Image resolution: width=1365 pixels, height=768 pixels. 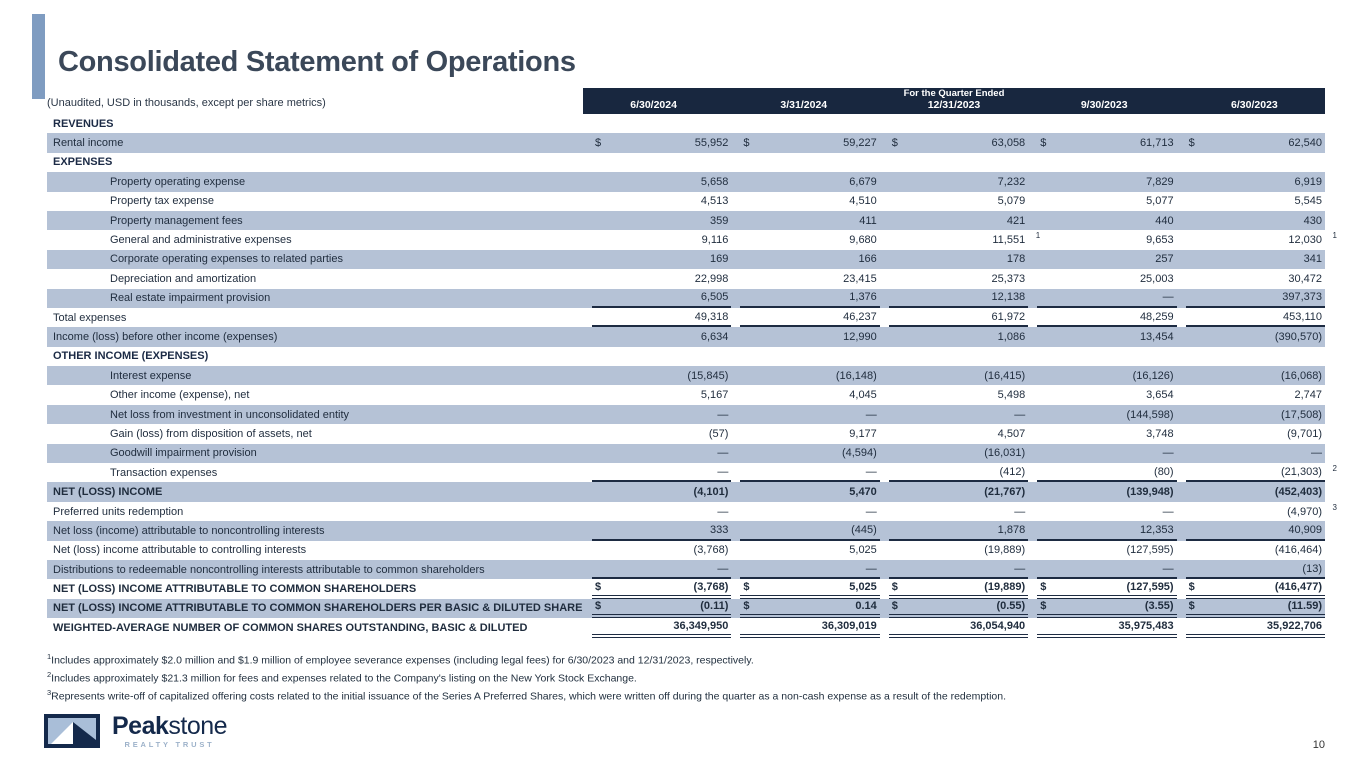 What do you see at coordinates (1011, 433) in the screenshot?
I see `cell-value: 4,507` at bounding box center [1011, 433].